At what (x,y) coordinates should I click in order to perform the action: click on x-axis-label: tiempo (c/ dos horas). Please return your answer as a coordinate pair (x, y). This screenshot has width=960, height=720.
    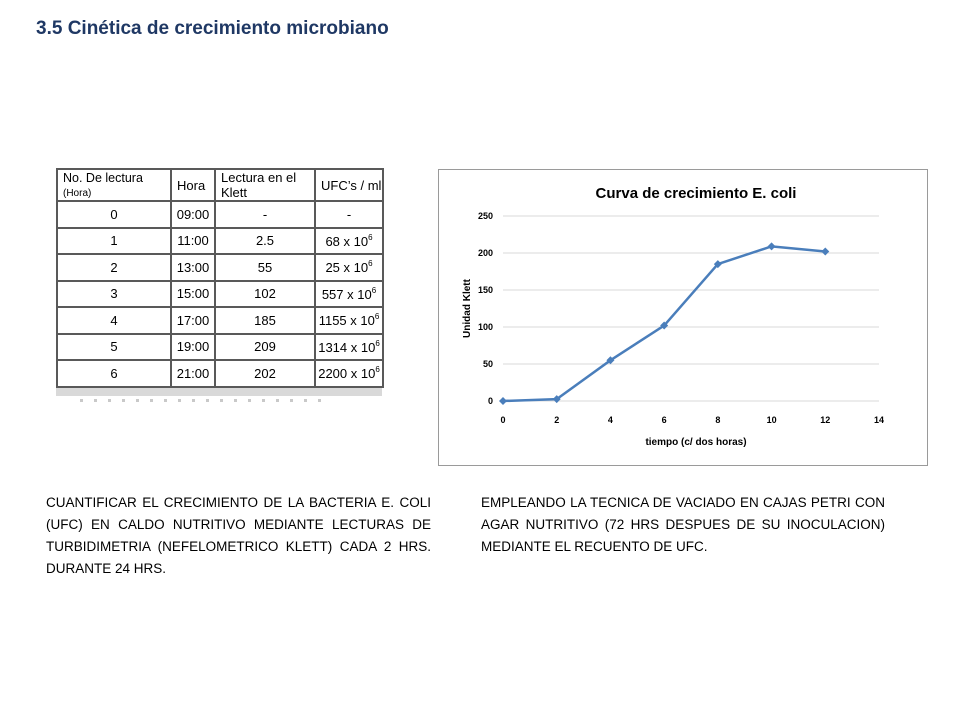
    Looking at the image, I should click on (695, 442).